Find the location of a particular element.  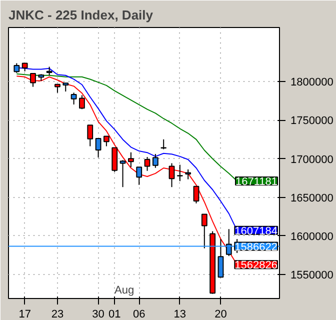

y-tick-label: 1650000 is located at coordinates (312, 198).